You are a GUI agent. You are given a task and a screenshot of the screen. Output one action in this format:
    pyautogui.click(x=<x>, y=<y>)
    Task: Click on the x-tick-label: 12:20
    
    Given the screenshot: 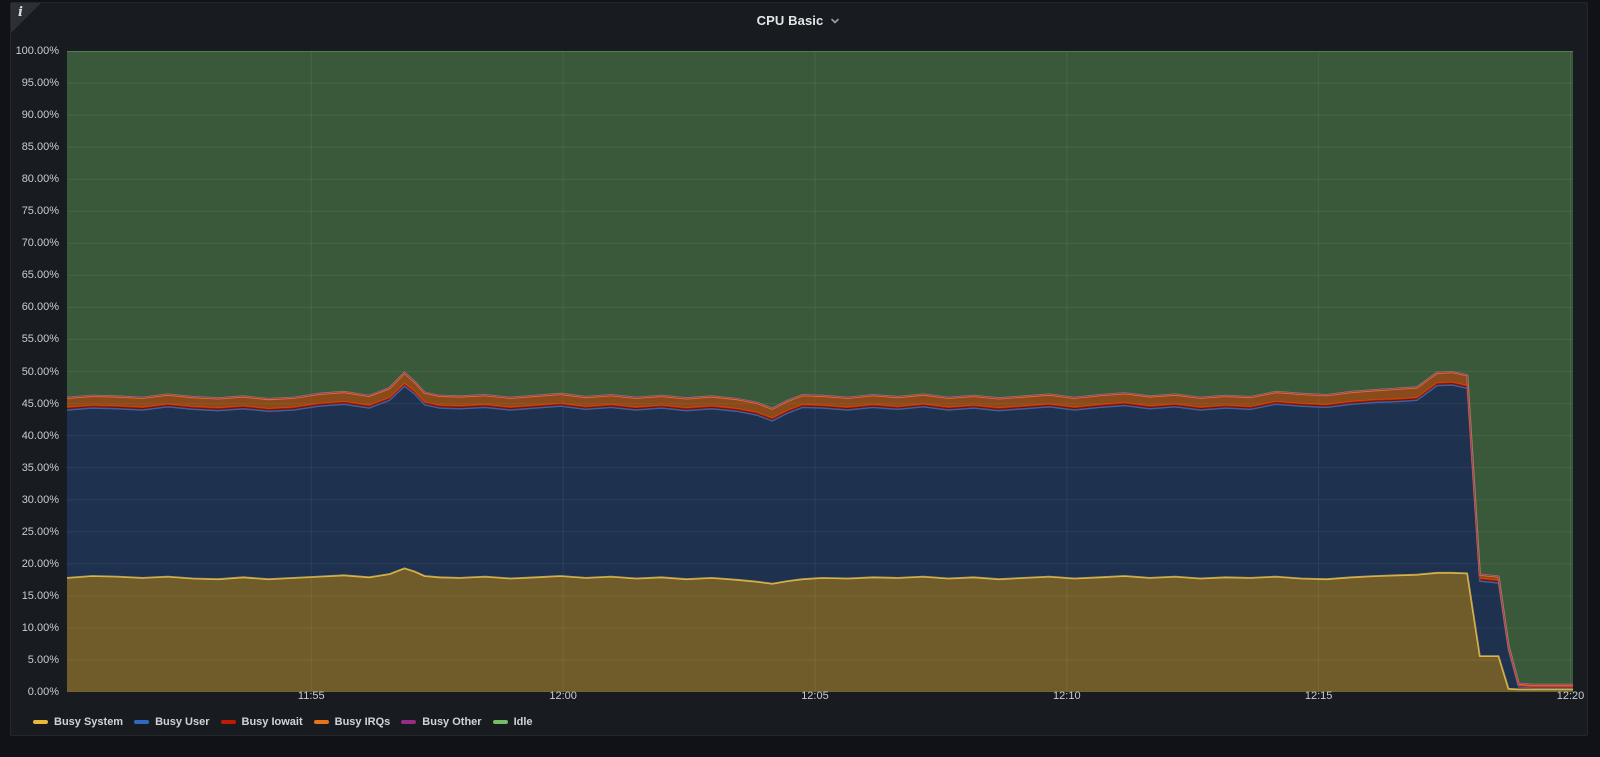 What is the action you would take?
    pyautogui.click(x=1570, y=696)
    